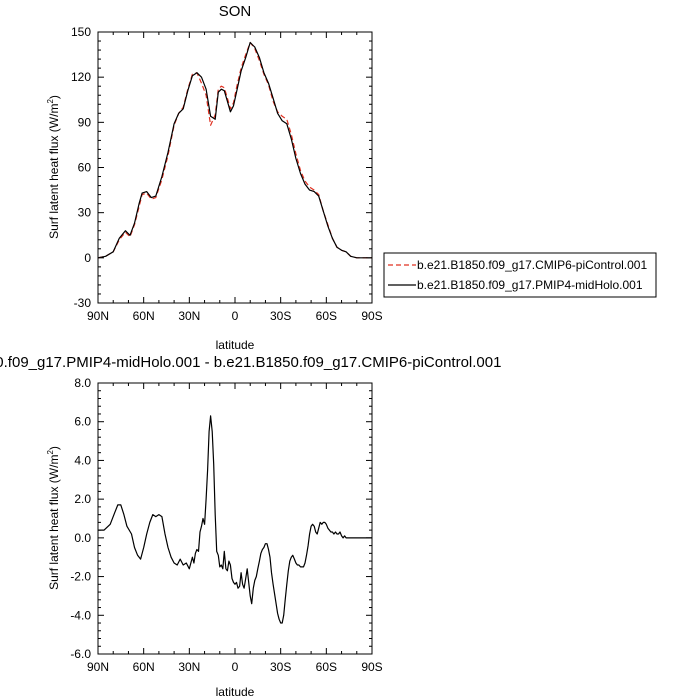 The height and width of the screenshot is (700, 700). What do you see at coordinates (532, 265) in the screenshot?
I see `legend-entry-picontrol: b.e21.B1850.f09_g17.CMIP6-piControl.001` at bounding box center [532, 265].